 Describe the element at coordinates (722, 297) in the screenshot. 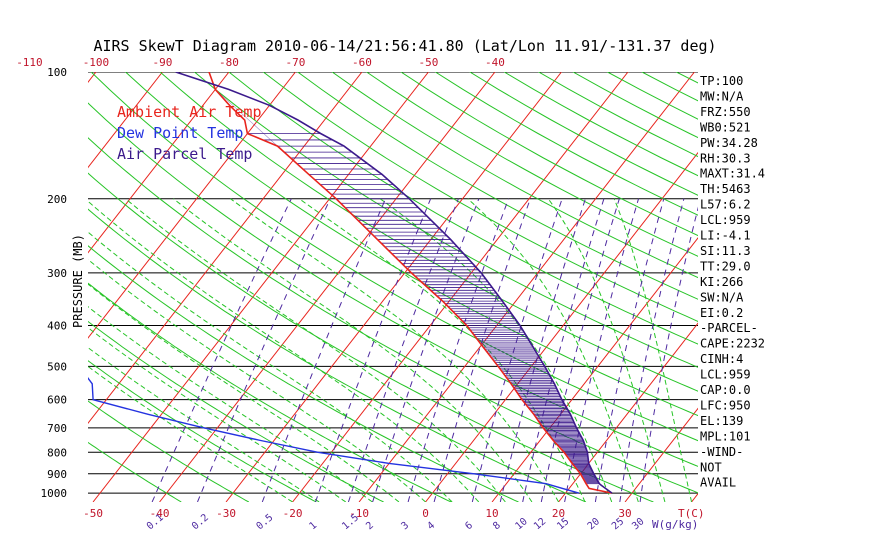

I see `index-value: SW:N/A` at that location.